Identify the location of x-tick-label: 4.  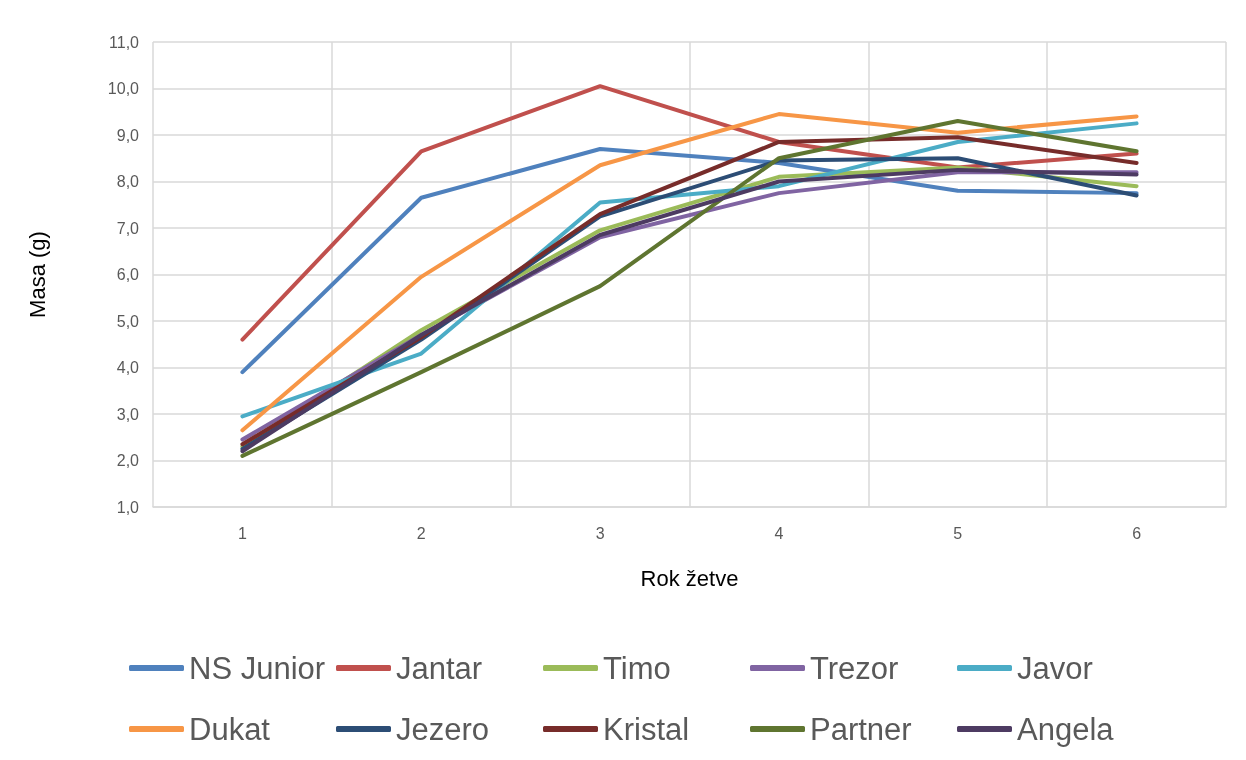
(779, 533).